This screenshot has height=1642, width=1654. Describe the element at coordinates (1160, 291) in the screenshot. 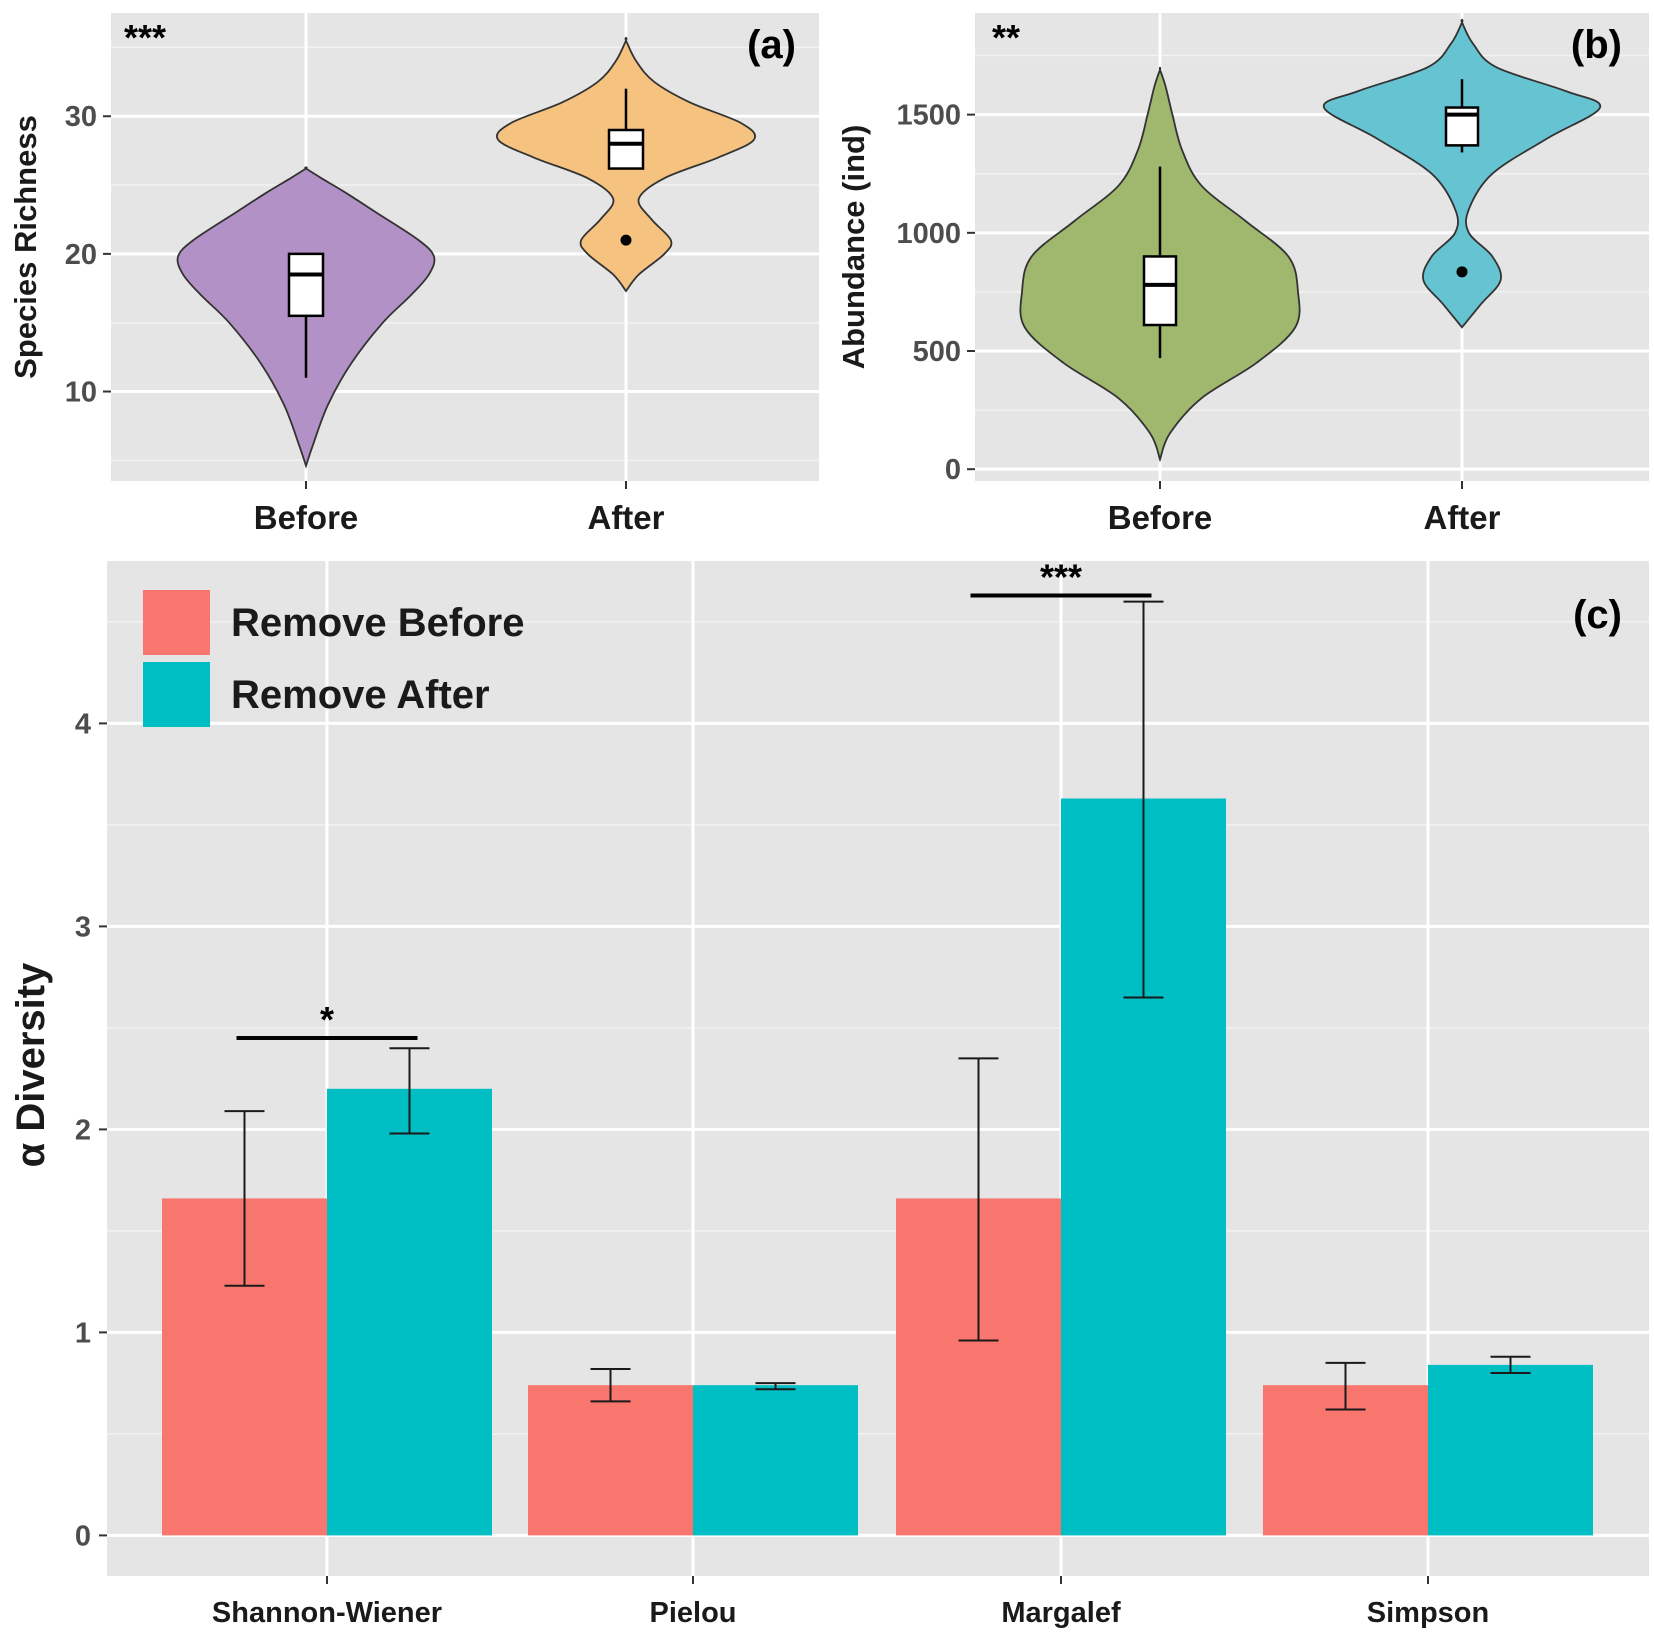

I see `b-box-before` at that location.